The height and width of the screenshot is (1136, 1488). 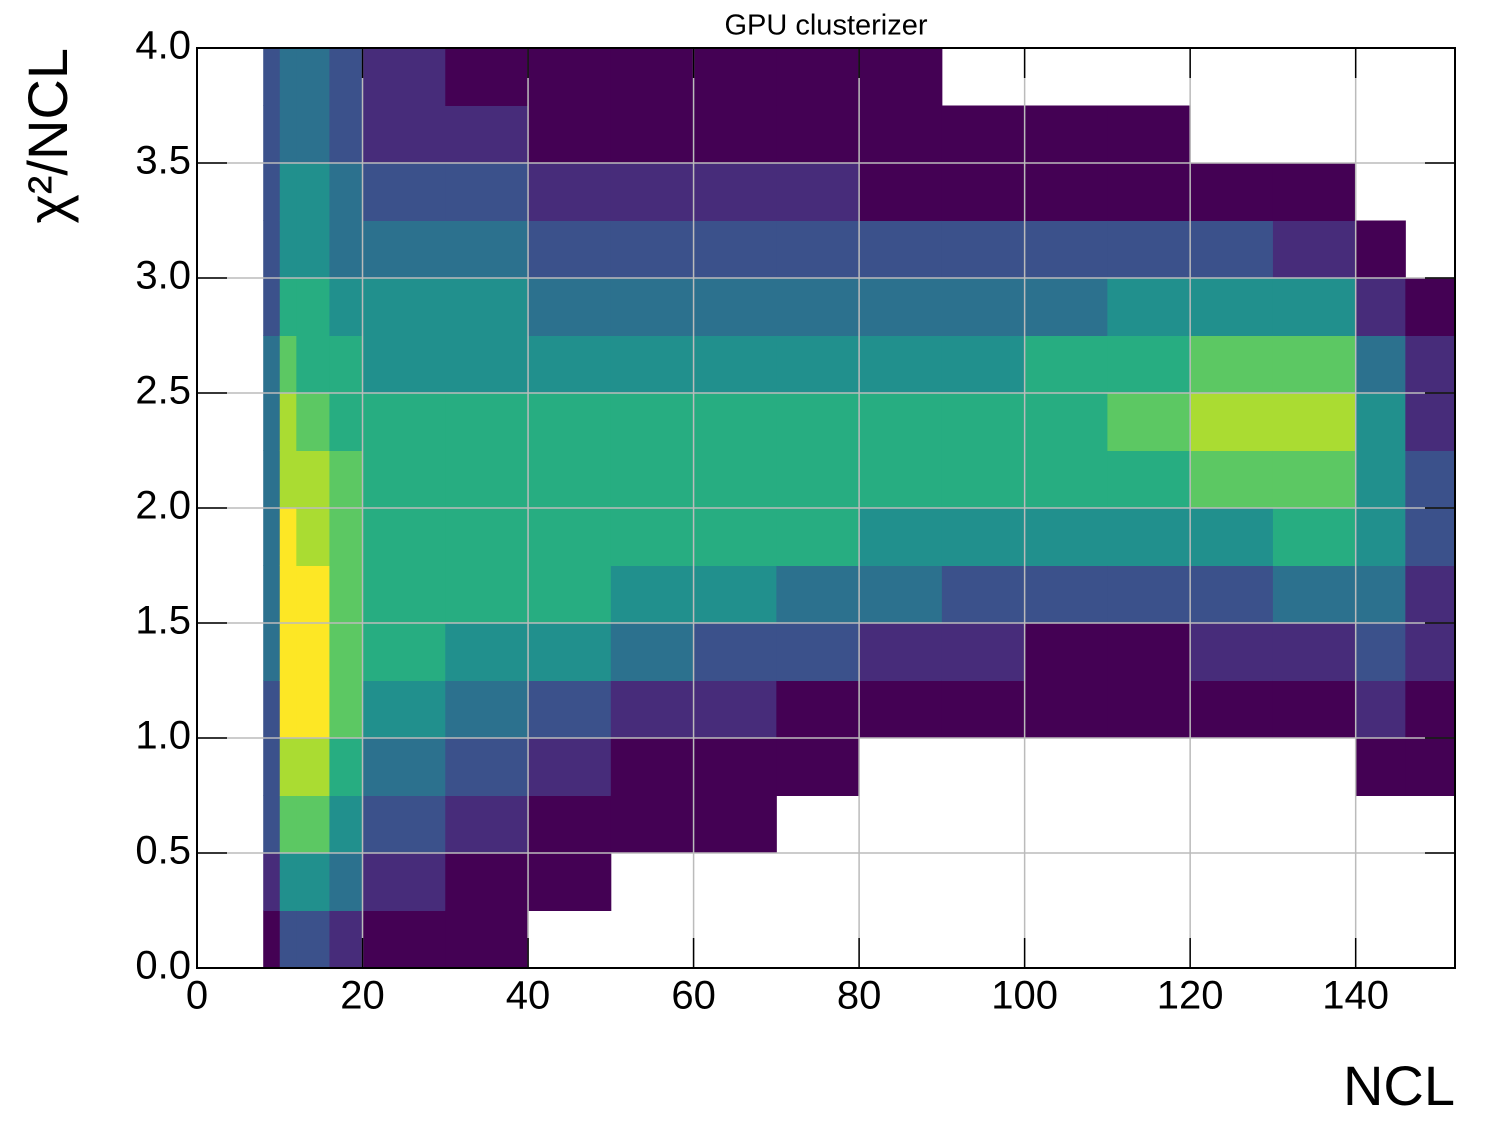 What do you see at coordinates (1024, 996) in the screenshot?
I see `x-tick-label: 100` at bounding box center [1024, 996].